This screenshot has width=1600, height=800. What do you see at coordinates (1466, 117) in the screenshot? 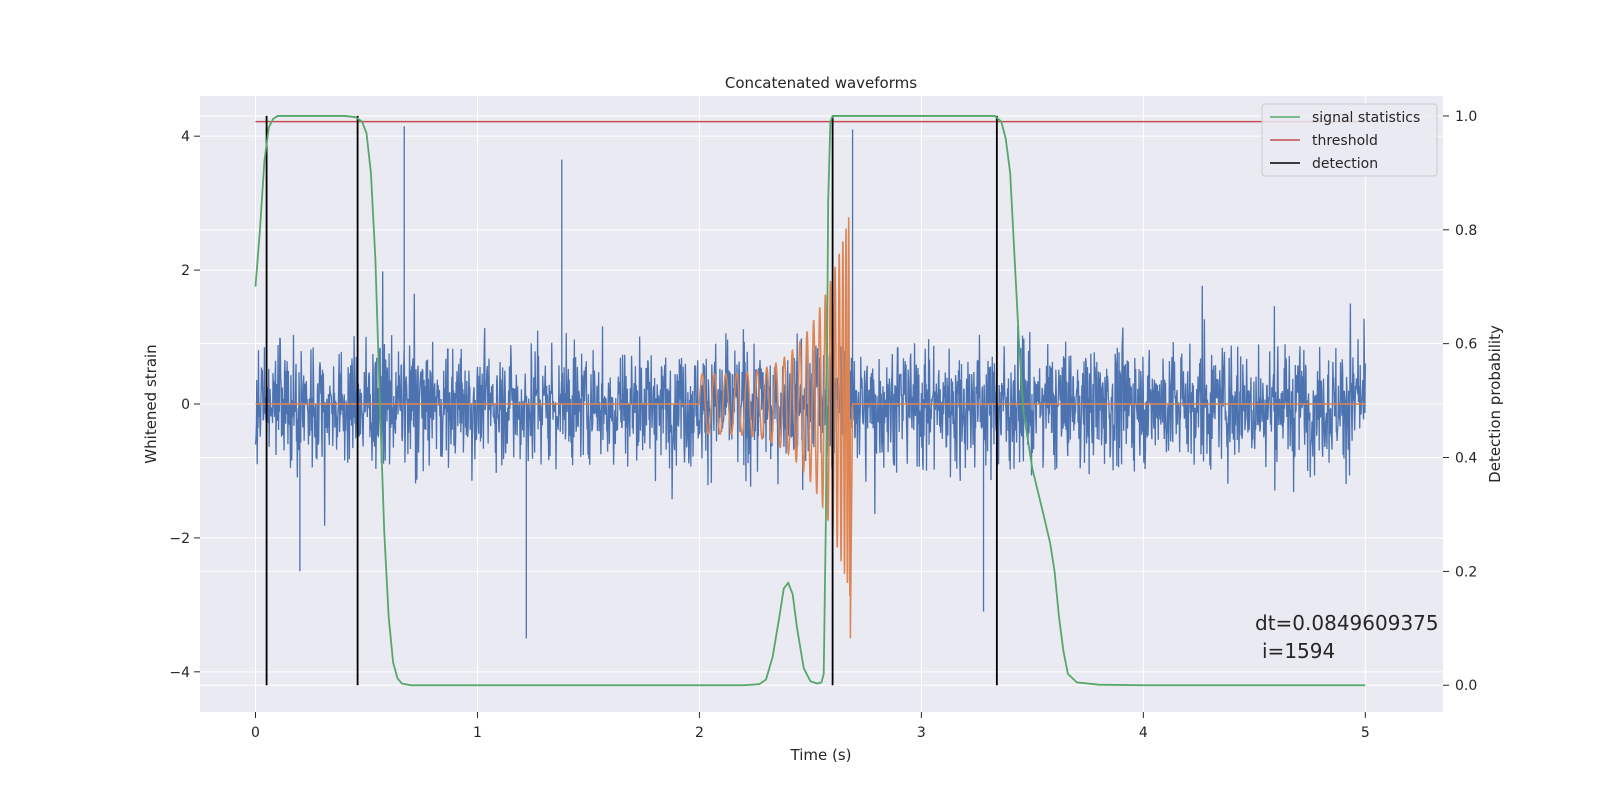
I see `y-right-tick-label: 1.0` at bounding box center [1466, 117].